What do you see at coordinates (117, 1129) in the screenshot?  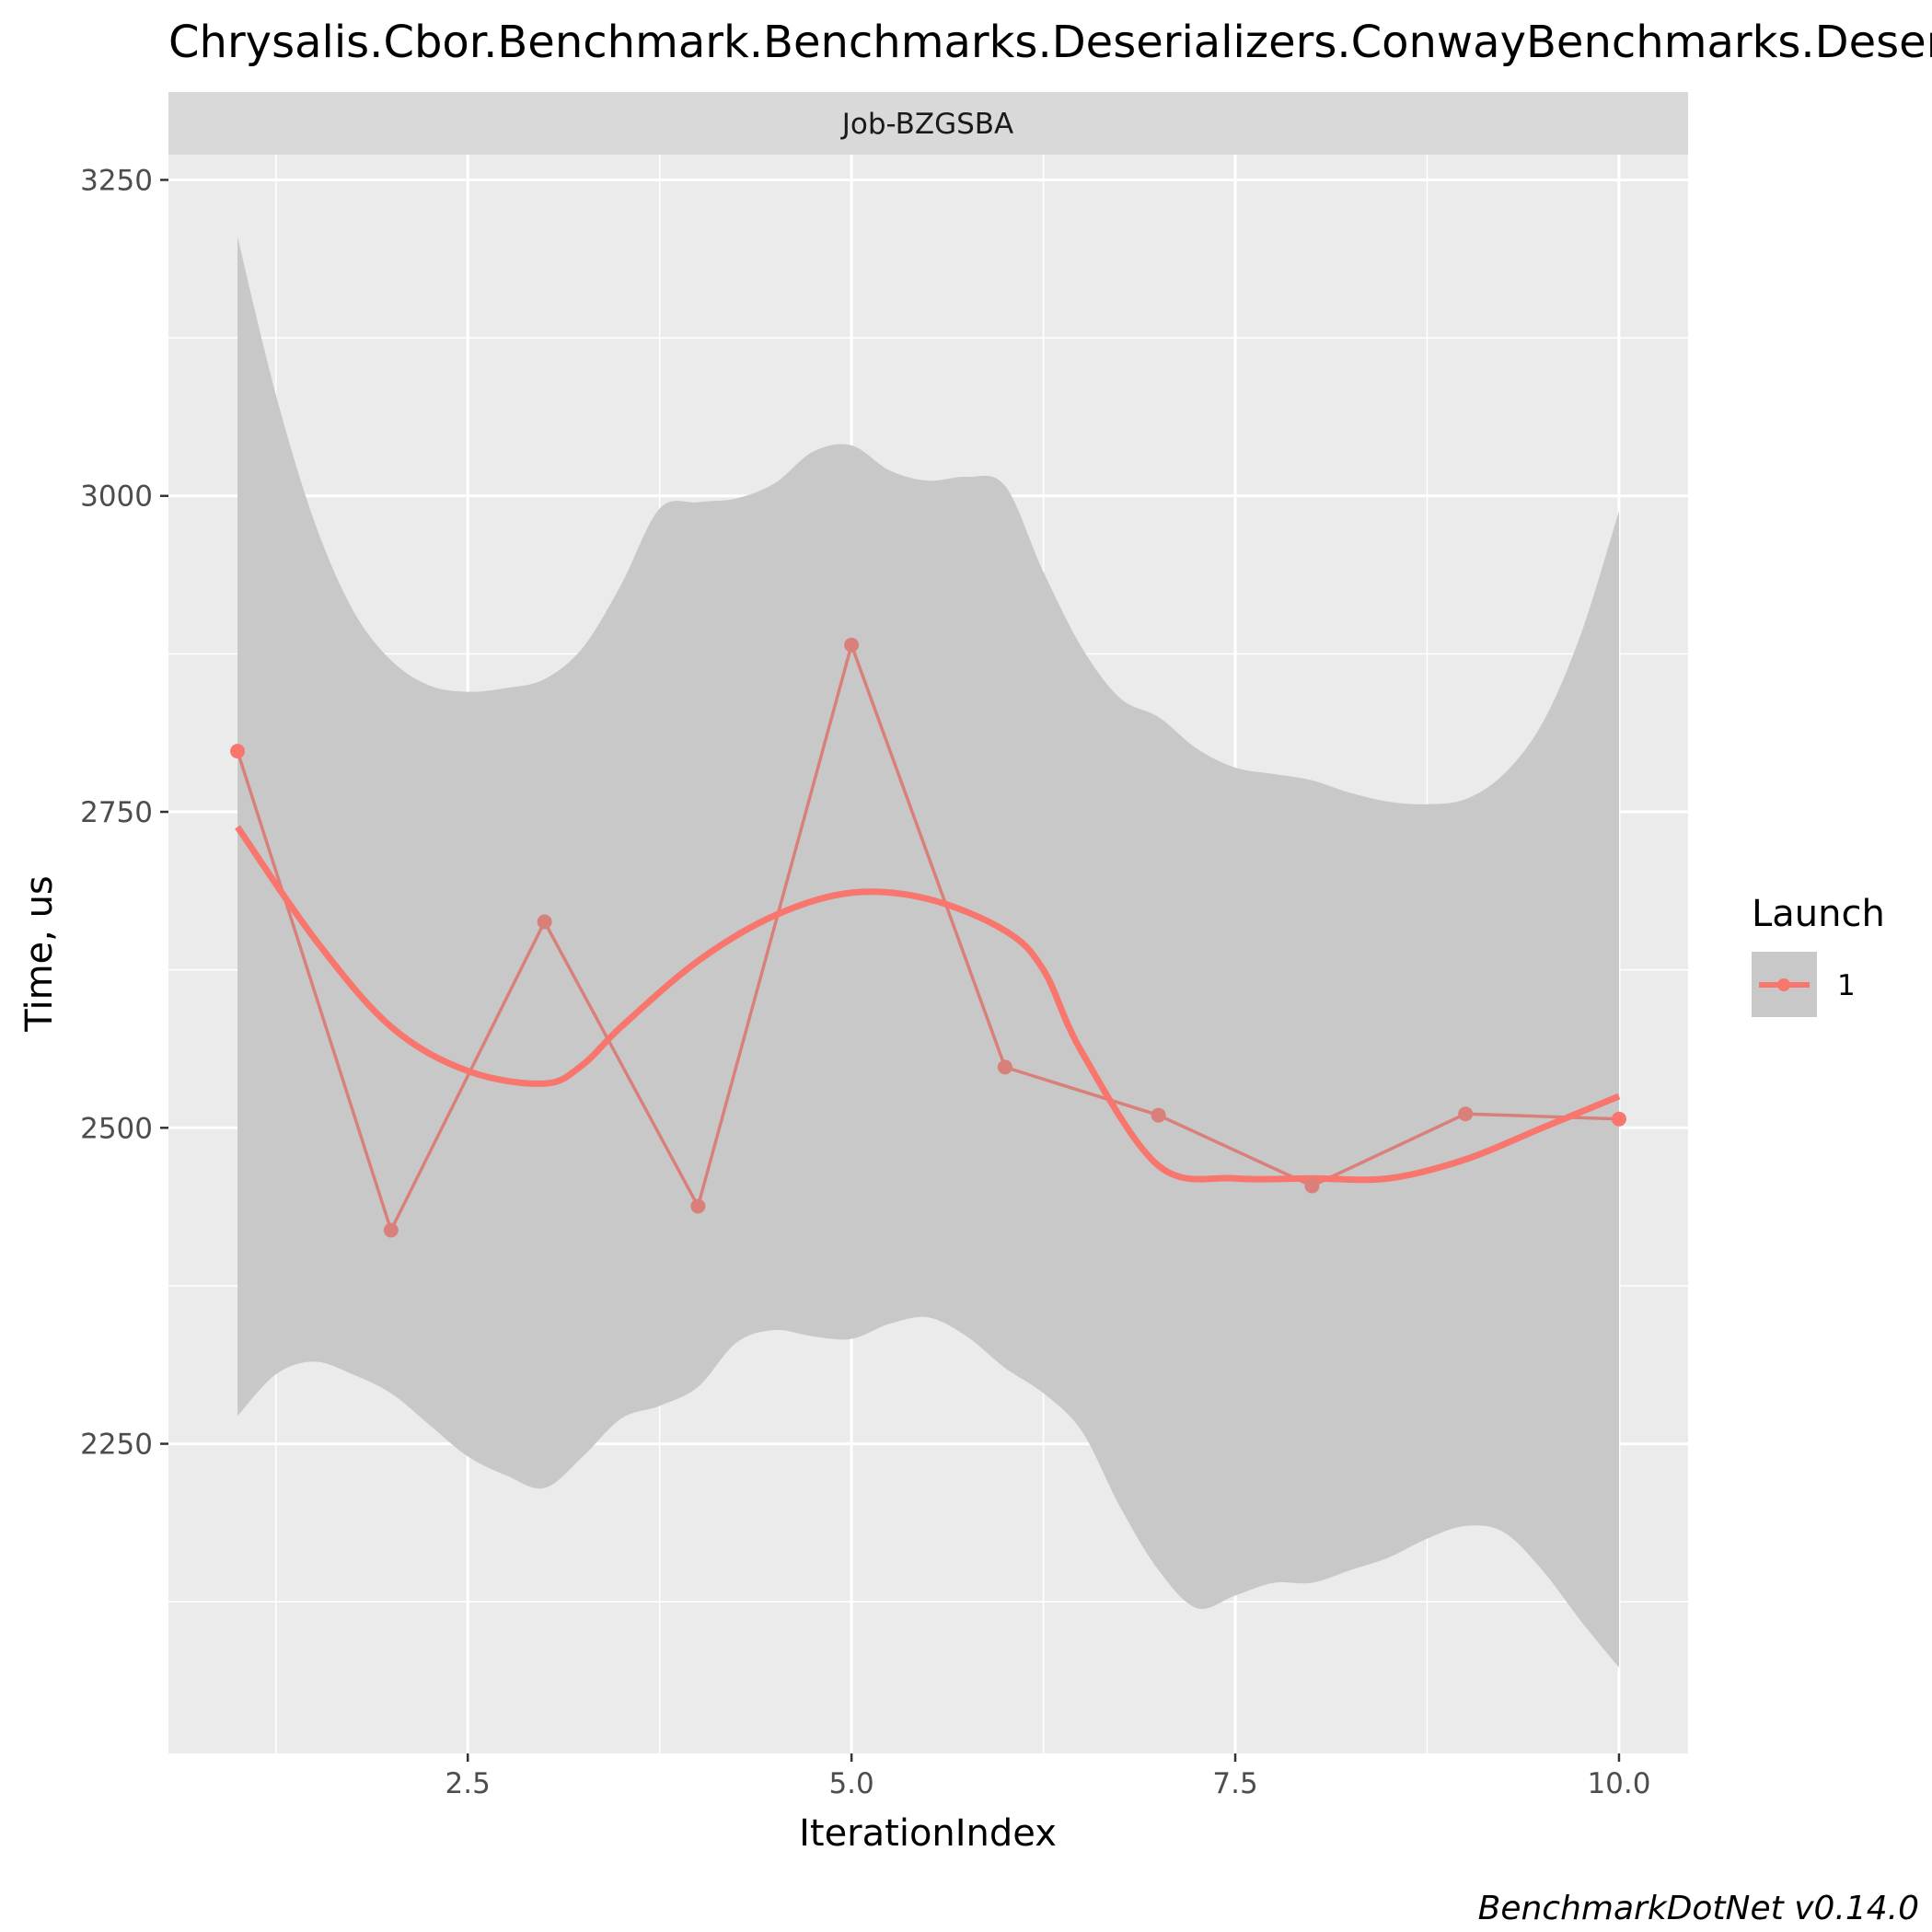 I see `y-tick-label: 2500` at bounding box center [117, 1129].